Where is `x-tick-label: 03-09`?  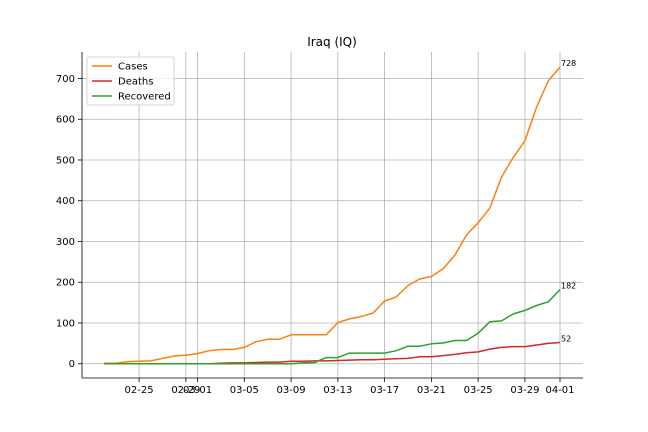 x-tick-label: 03-09 is located at coordinates (291, 390).